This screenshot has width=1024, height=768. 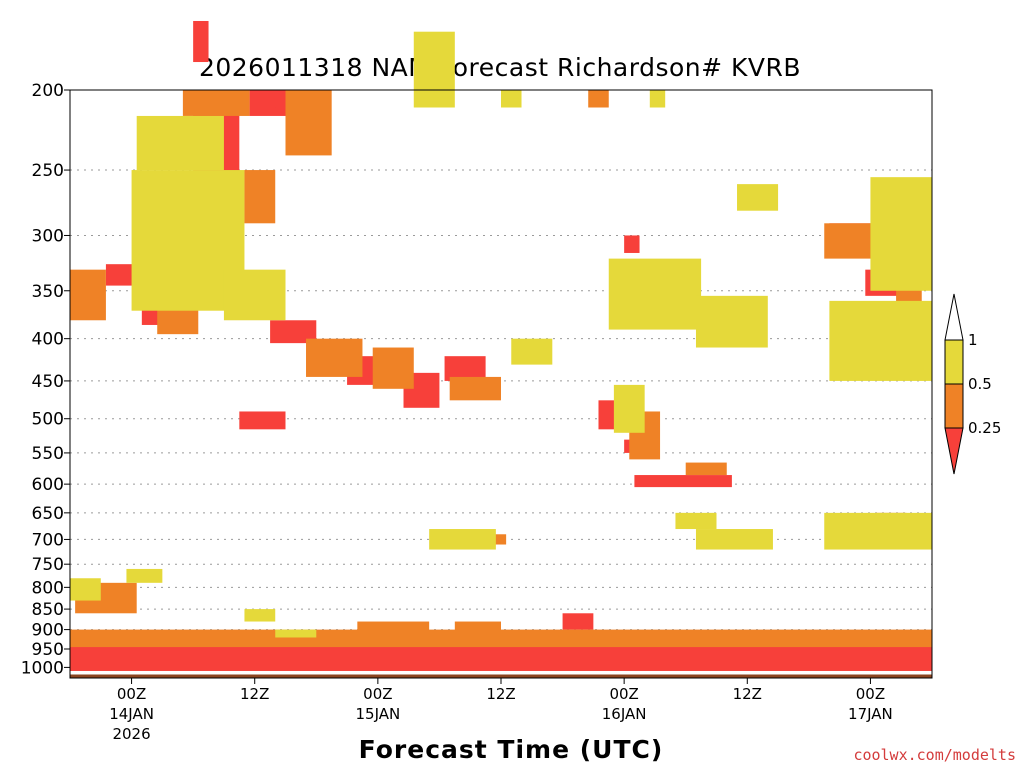 I want to click on y-tick-label: 350, so click(x=48, y=292).